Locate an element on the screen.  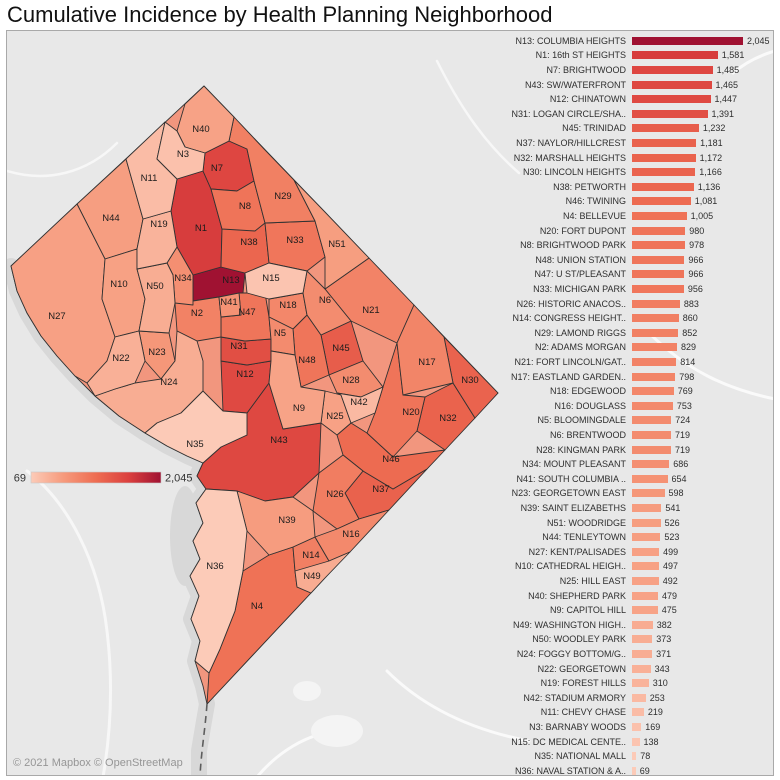
bar-n43 is located at coordinates (672, 84).